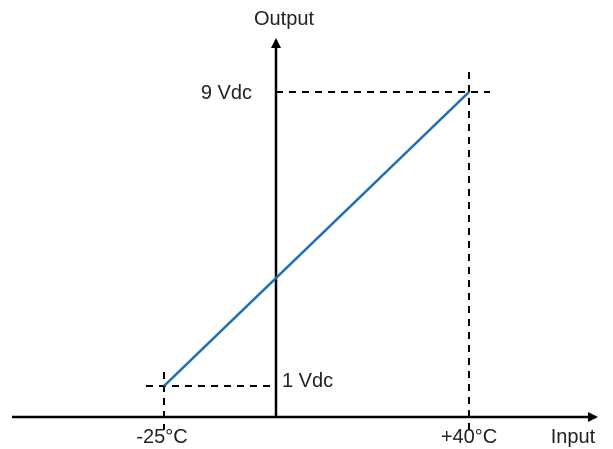 The height and width of the screenshot is (449, 613). What do you see at coordinates (161, 437) in the screenshot?
I see `x-tick-label-min: -25°C` at bounding box center [161, 437].